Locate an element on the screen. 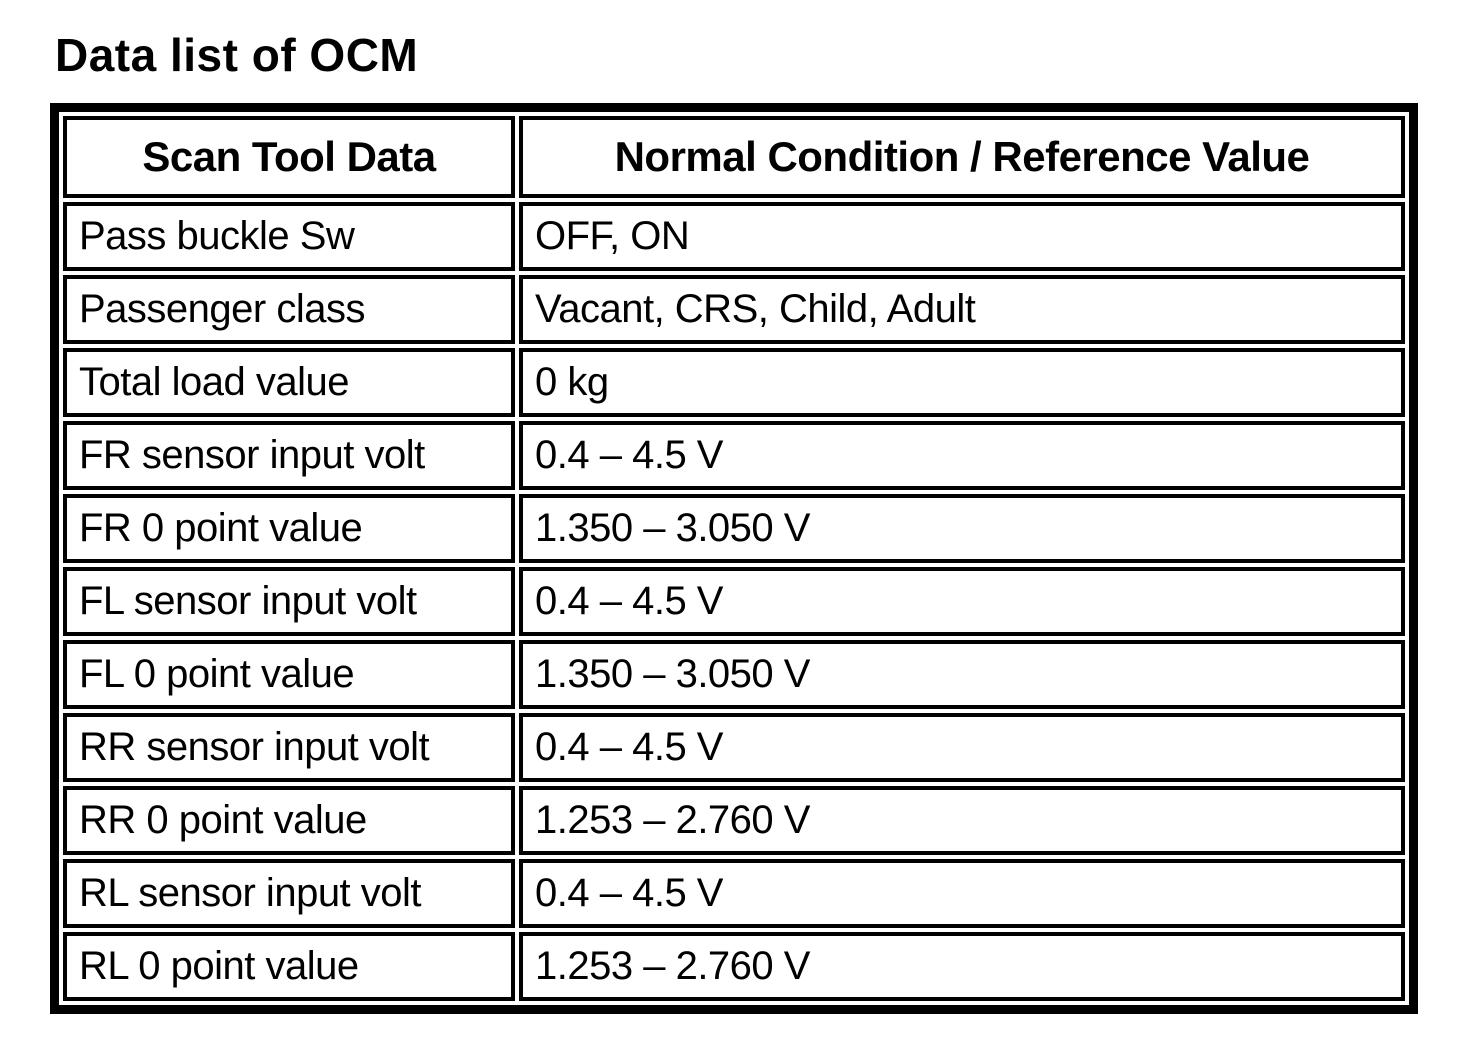 Image resolution: width=1472 pixels, height=1050 pixels. scan-tool-data-cell: FL 0 point value is located at coordinates (289, 674).